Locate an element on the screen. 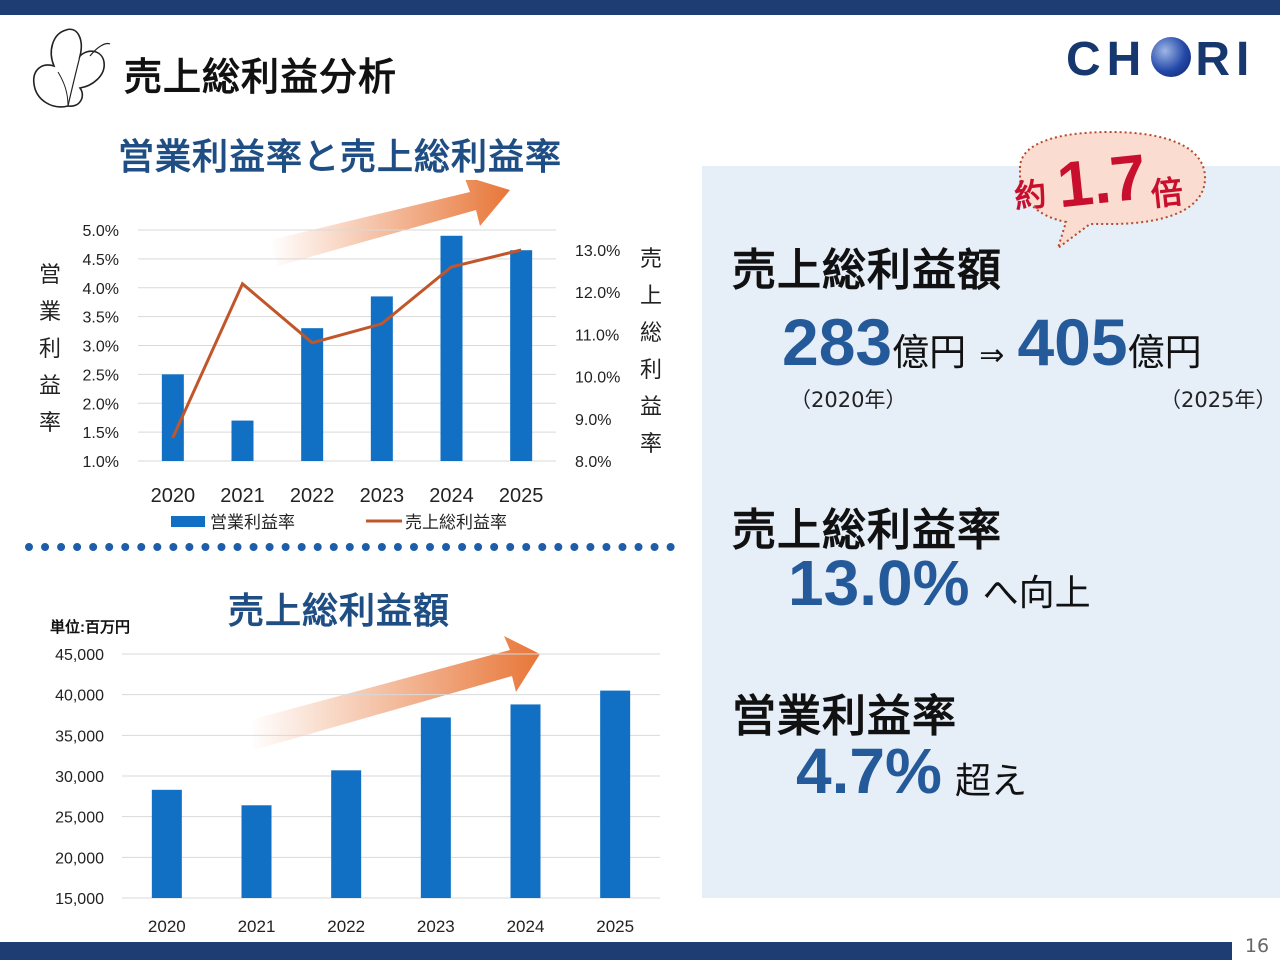 Image resolution: width=1280 pixels, height=960 pixels. amount-arrow: ⇒ is located at coordinates (992, 355).